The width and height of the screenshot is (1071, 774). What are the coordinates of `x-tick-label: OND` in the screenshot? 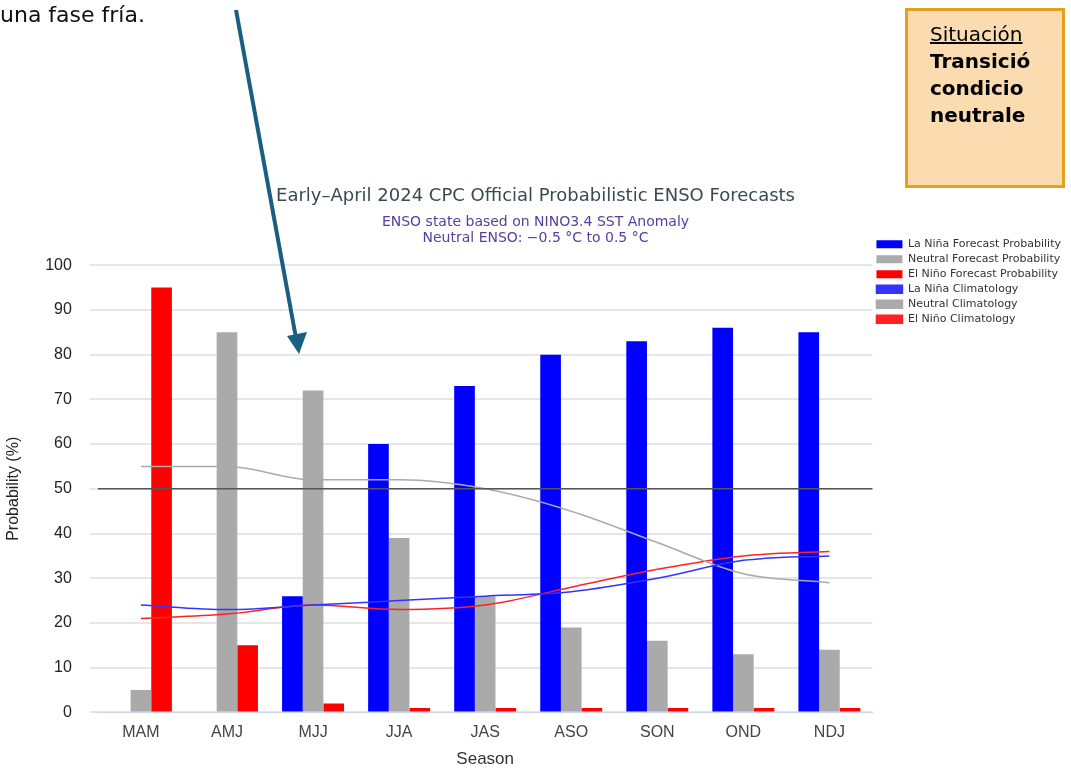 It's located at (743, 732).